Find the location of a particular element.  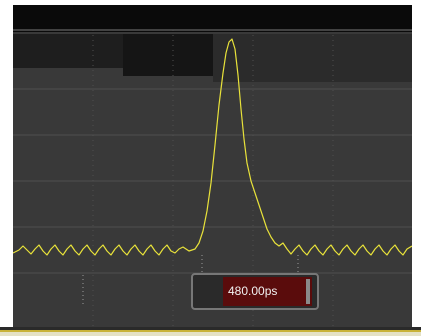

bottom-status-bar is located at coordinates (210, 331).